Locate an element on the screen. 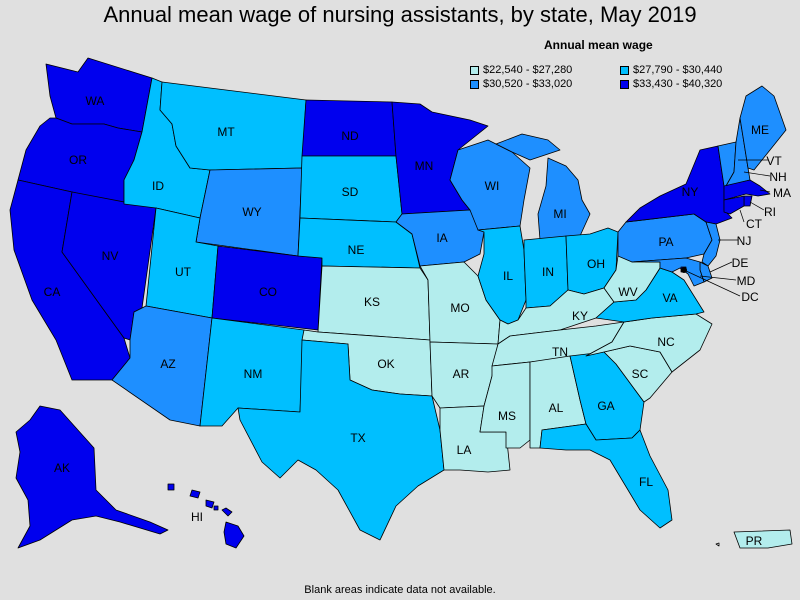  state-label-or: OR is located at coordinates (78, 160).